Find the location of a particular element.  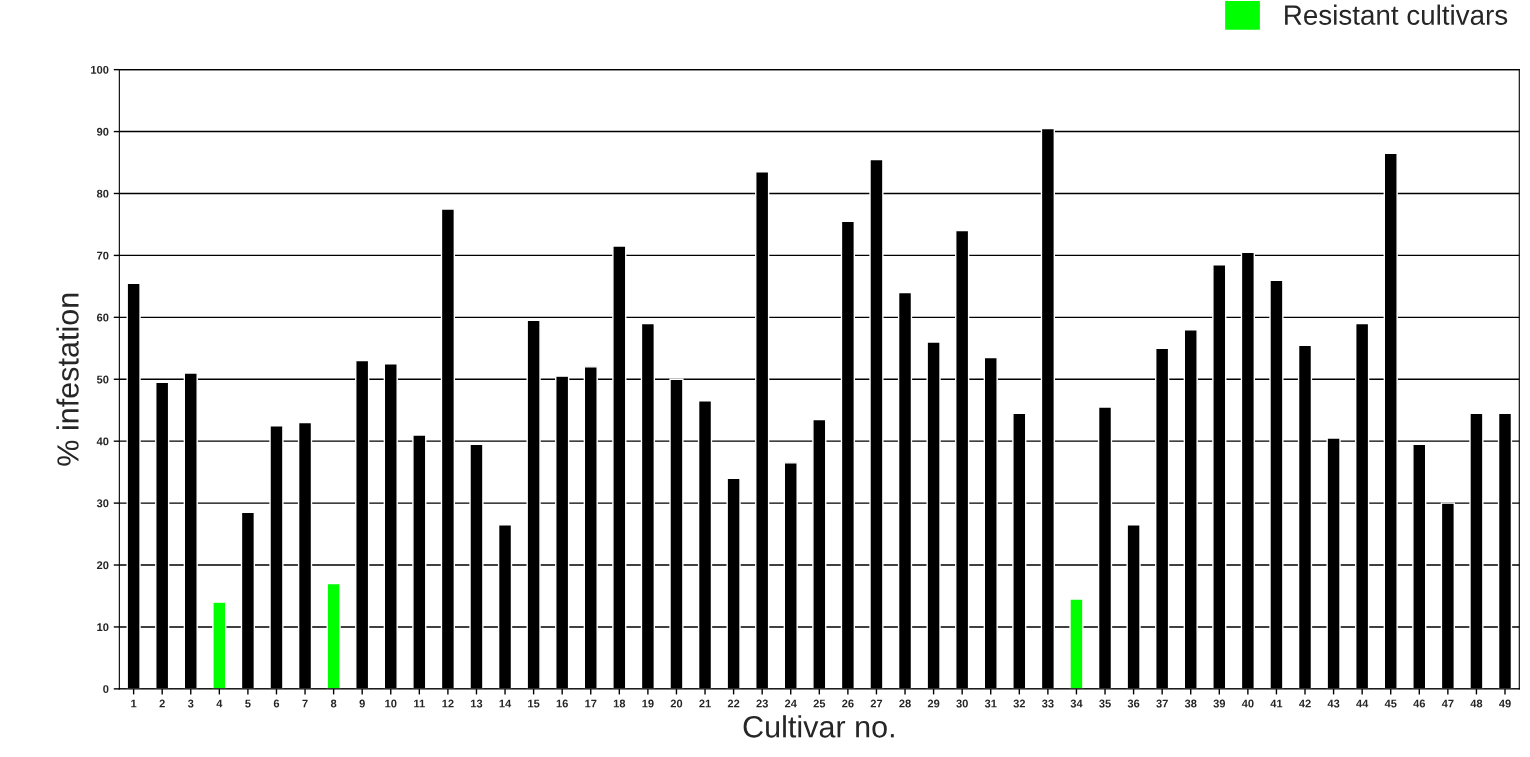

x-tick-label: 28 is located at coordinates (905, 703).